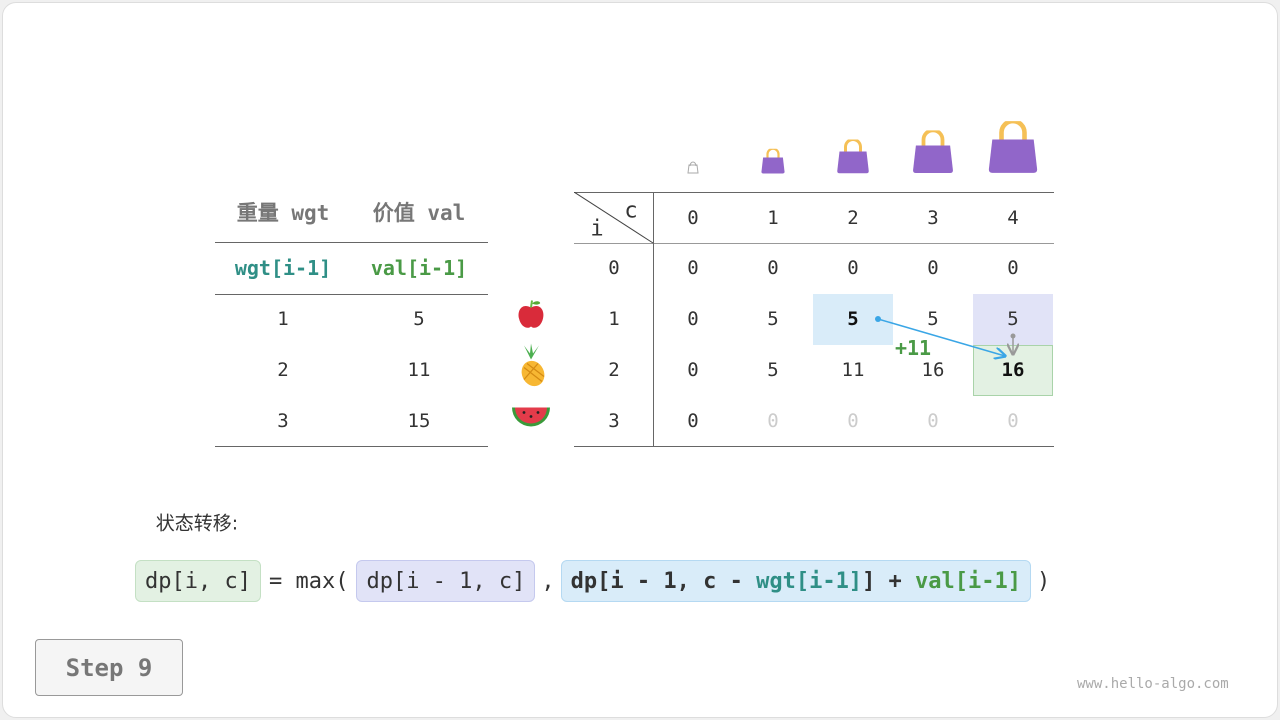 Image resolution: width=1280 pixels, height=720 pixels. I want to click on pineapple-icon, so click(531, 368).